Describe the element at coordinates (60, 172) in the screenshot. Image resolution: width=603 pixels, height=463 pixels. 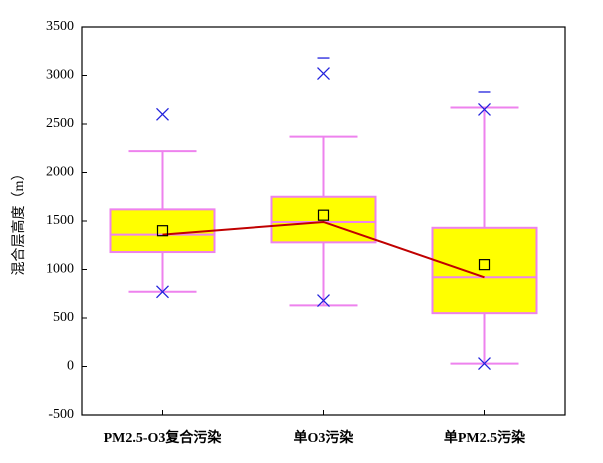
I see `y-tick-label: 2000` at that location.